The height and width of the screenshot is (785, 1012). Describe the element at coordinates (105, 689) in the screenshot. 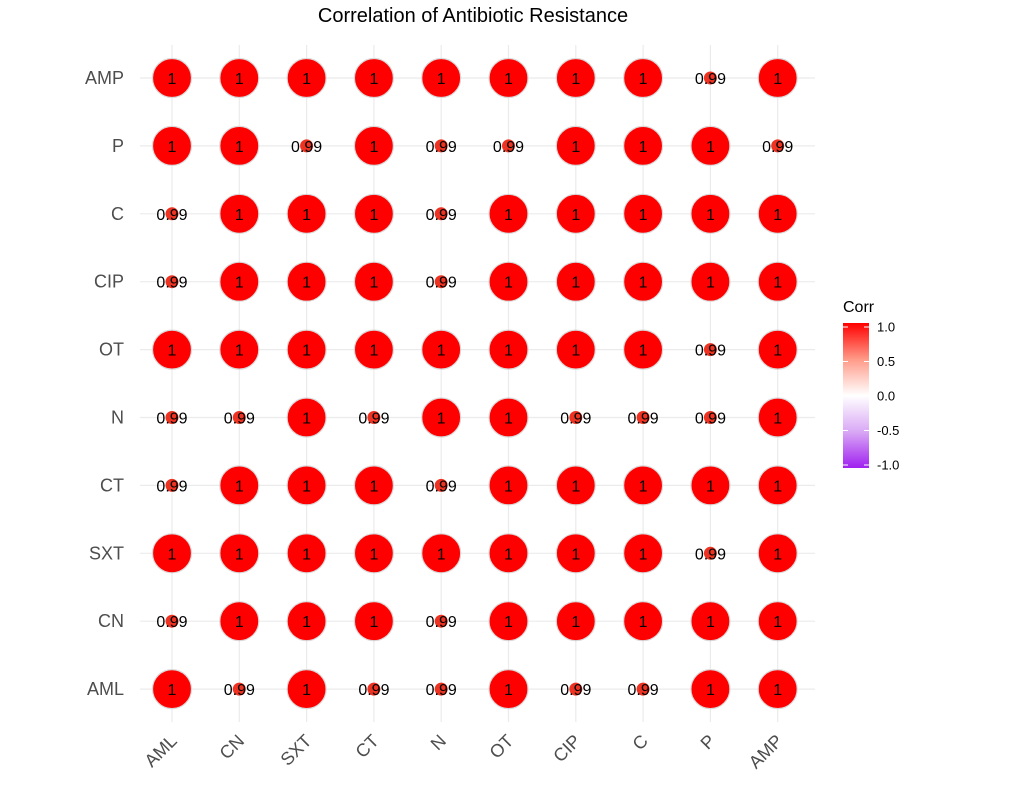

I see `y-tick-label: AML` at that location.